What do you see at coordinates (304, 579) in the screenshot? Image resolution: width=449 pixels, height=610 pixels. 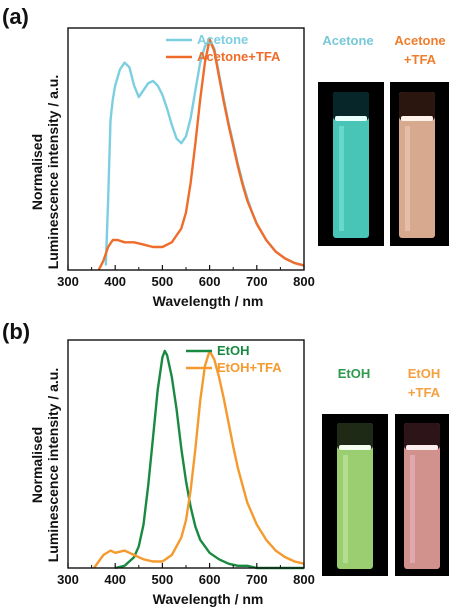 I see `chart-b-xtick-label-800: 800` at bounding box center [304, 579].